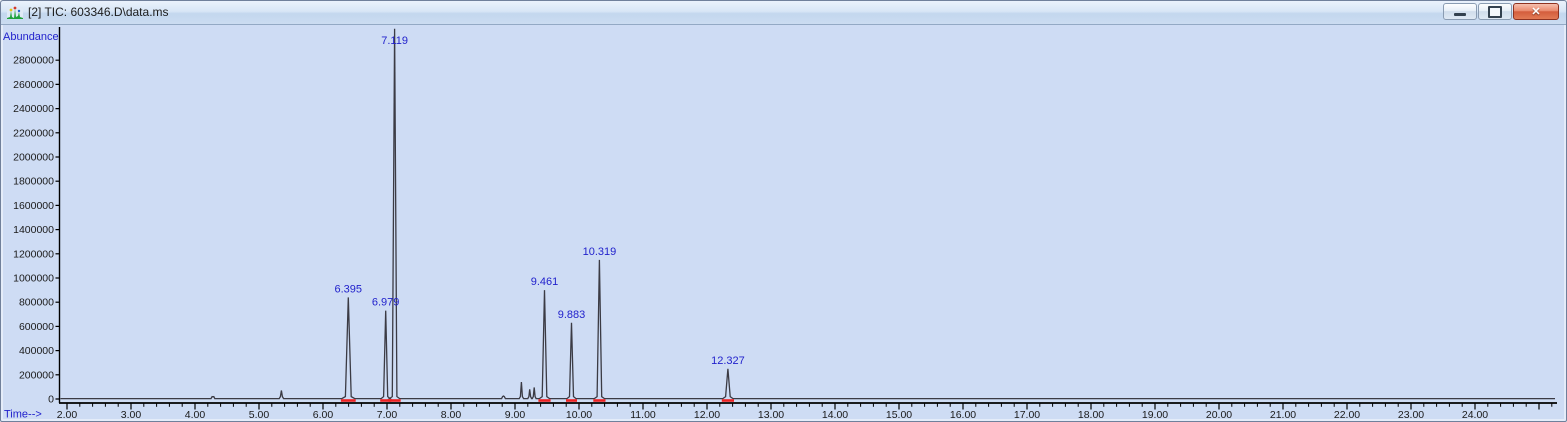 The width and height of the screenshot is (1567, 422). Describe the element at coordinates (386, 303) in the screenshot. I see `peak-label: 6.979` at that location.